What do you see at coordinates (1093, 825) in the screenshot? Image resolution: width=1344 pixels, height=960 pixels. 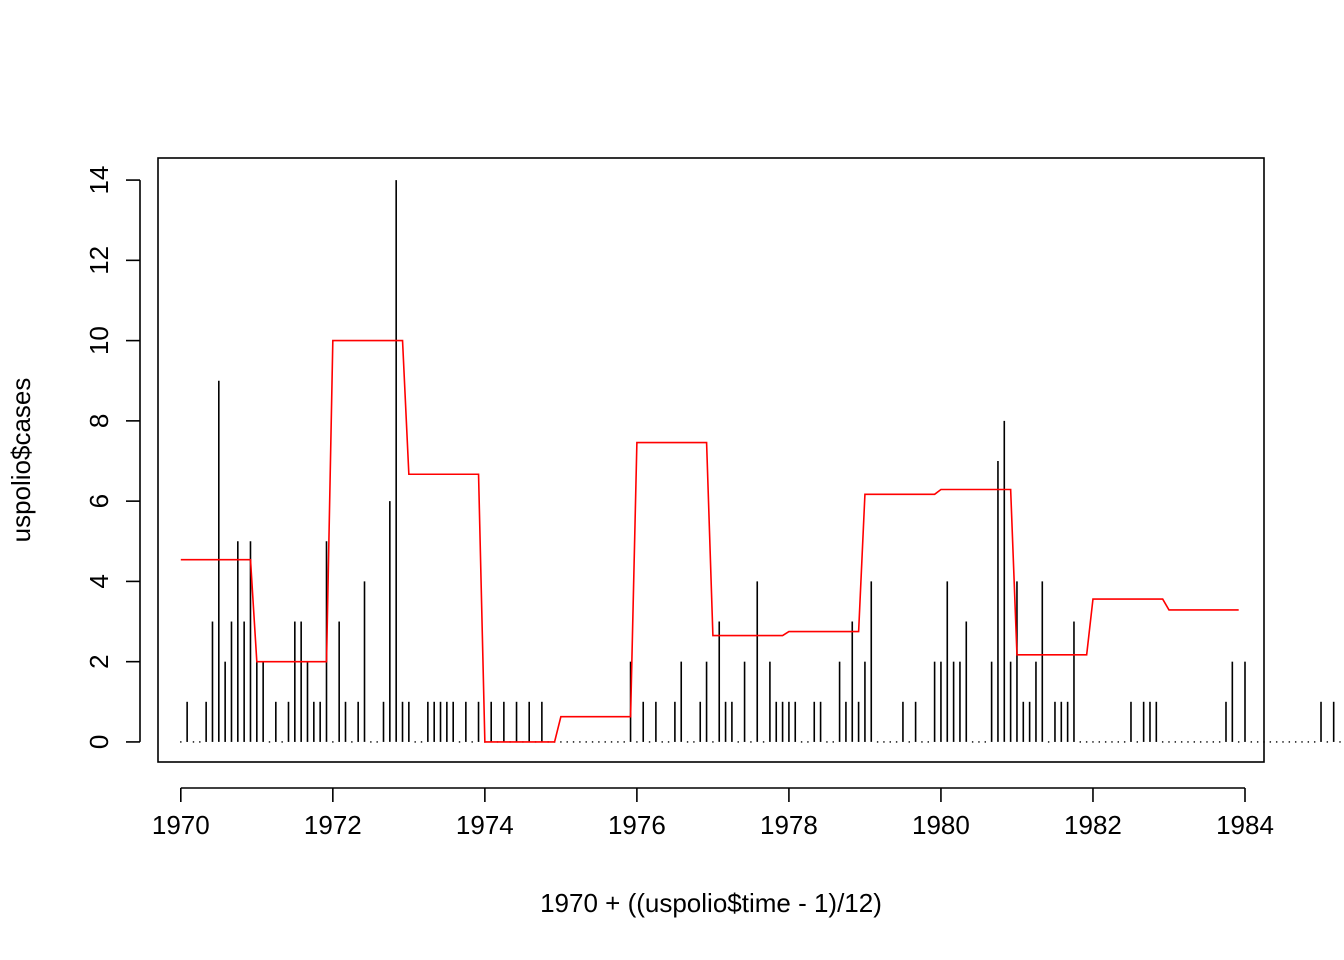 I see `x-tick-label: 1982` at bounding box center [1093, 825].